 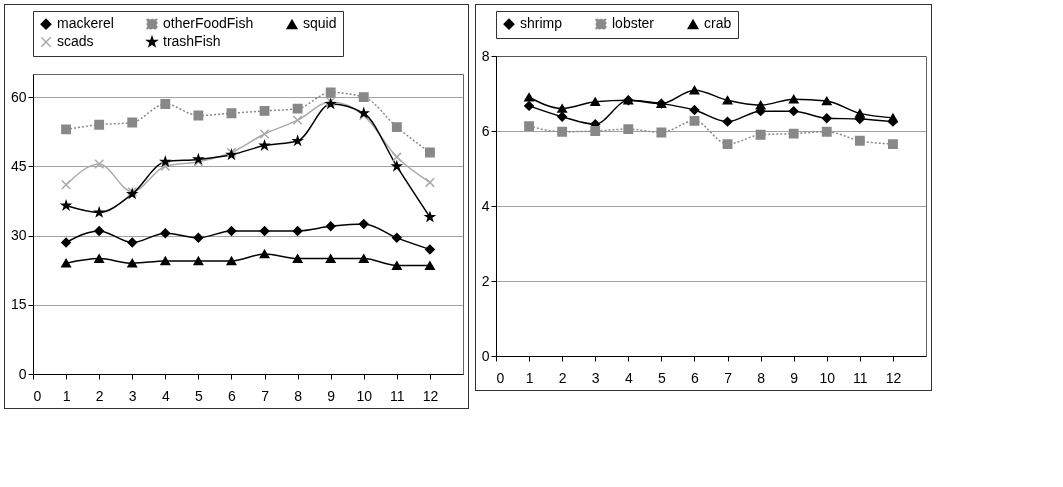 What do you see at coordinates (18, 165) in the screenshot?
I see `y-tick-label: 45` at bounding box center [18, 165].